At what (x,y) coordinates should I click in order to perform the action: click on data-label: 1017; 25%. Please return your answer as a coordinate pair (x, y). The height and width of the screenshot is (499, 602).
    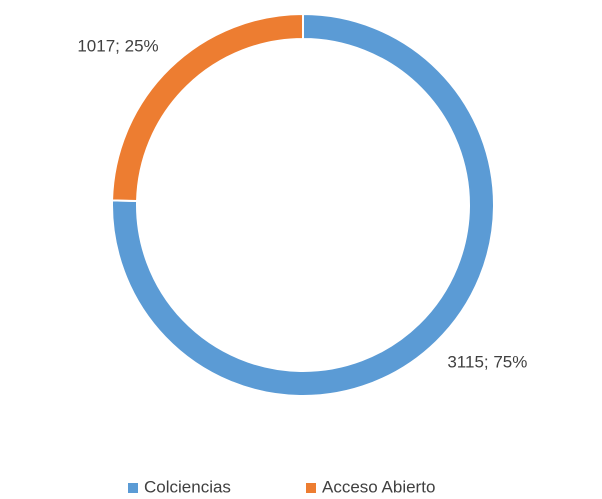
    Looking at the image, I should click on (117, 45).